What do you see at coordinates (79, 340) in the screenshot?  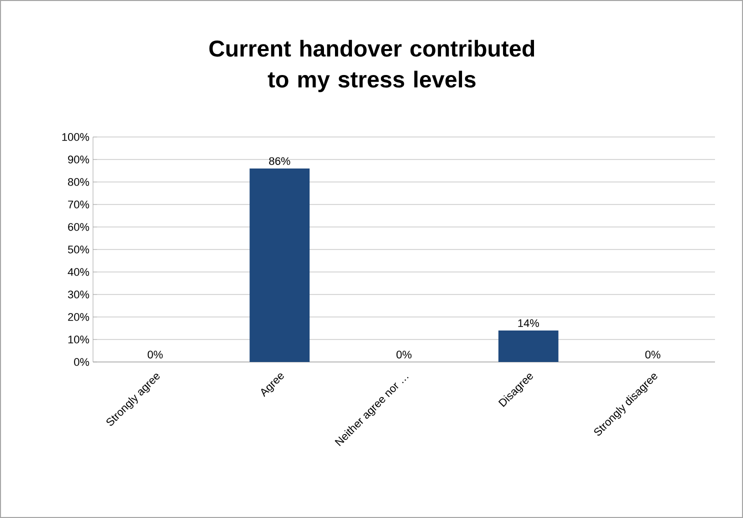 I see `y-tick-label: 10%` at bounding box center [79, 340].